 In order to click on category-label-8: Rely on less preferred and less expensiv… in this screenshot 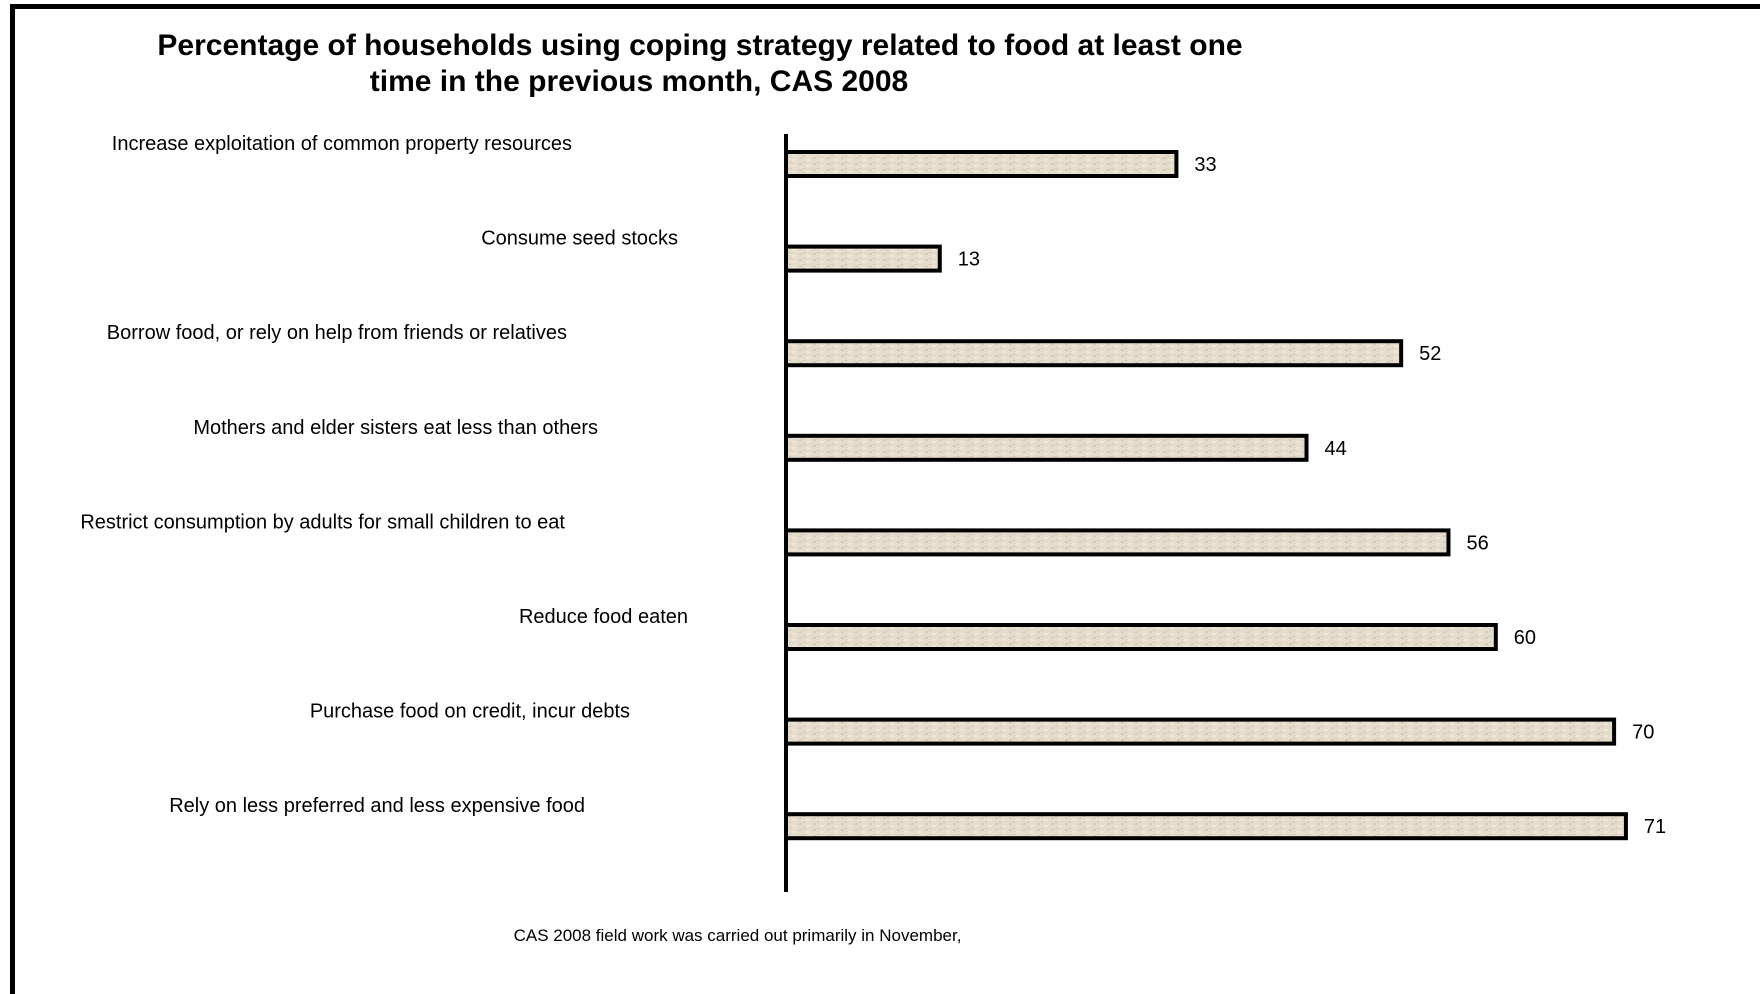, I will do `click(377, 806)`.